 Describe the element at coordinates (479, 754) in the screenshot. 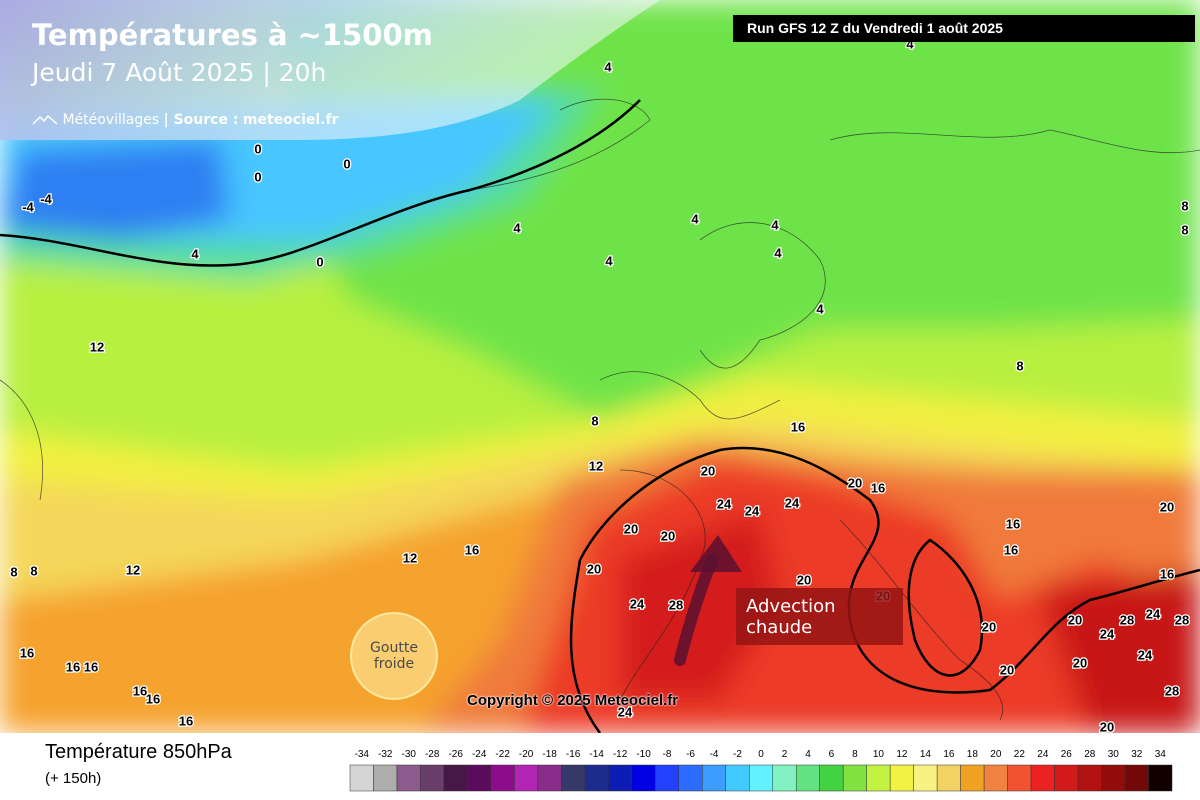

I see `scale-tick-label: -24` at that location.